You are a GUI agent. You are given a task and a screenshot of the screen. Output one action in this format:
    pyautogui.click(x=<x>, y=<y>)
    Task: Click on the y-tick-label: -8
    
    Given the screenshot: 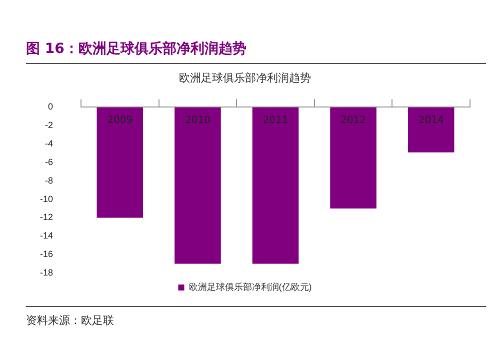 What is the action you would take?
    pyautogui.click(x=49, y=180)
    